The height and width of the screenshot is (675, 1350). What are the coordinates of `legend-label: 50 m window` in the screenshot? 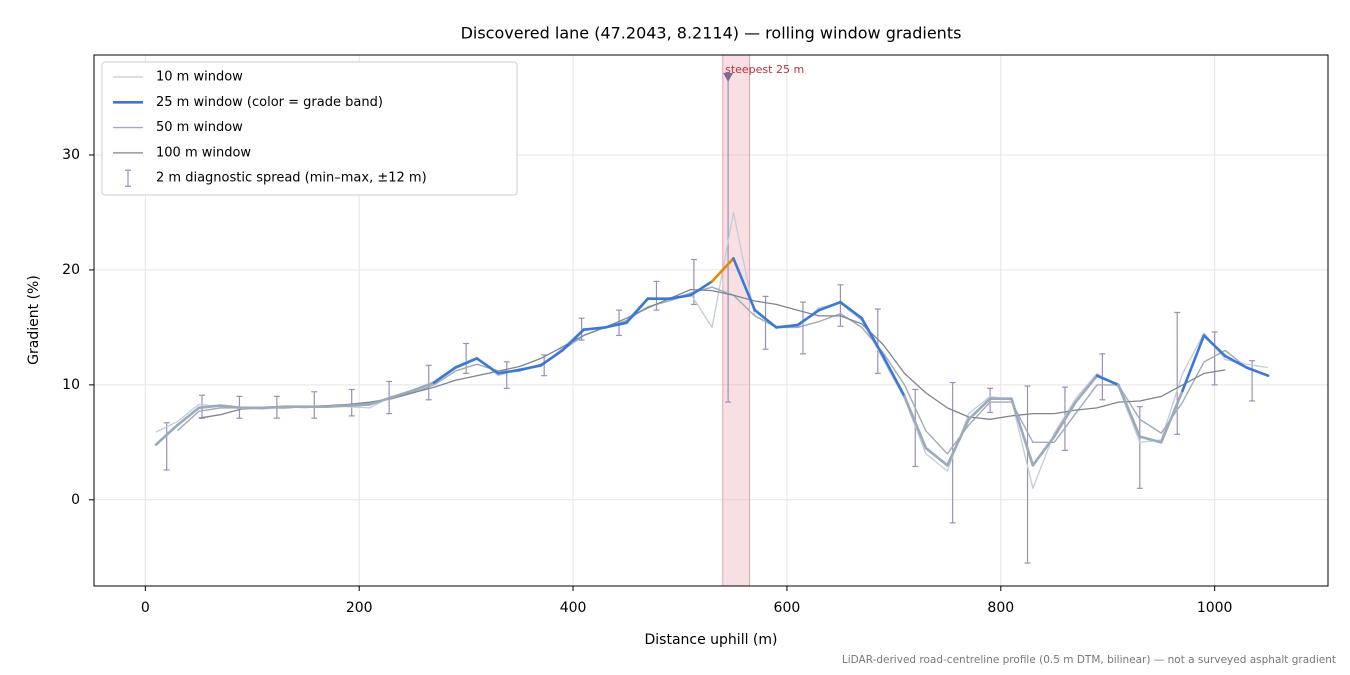 It's located at (199, 127).